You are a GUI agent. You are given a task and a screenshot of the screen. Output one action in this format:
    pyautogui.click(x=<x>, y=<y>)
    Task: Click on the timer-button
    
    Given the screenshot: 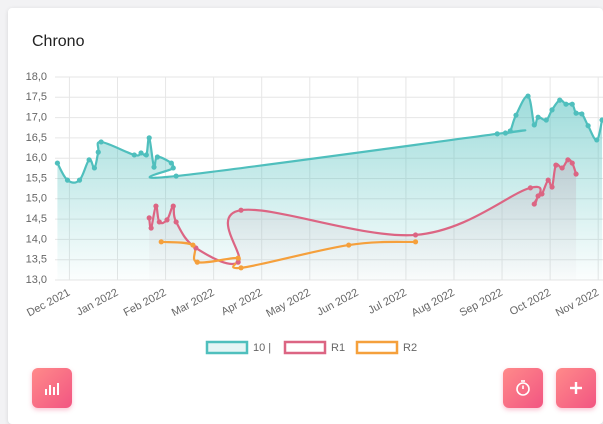 What is the action you would take?
    pyautogui.click(x=523, y=388)
    